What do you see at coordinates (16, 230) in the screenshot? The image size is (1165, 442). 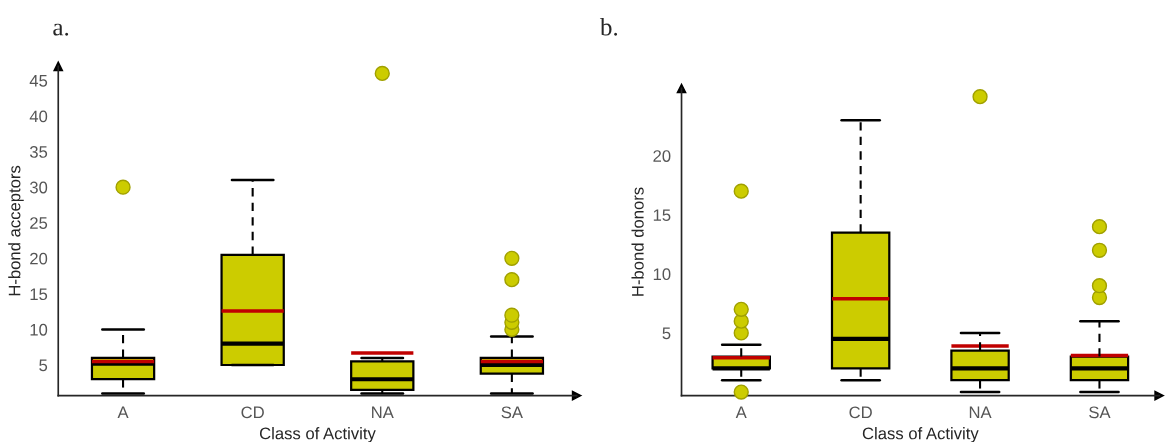 I see `y-axis-title: H-bond acceptors` at bounding box center [16, 230].